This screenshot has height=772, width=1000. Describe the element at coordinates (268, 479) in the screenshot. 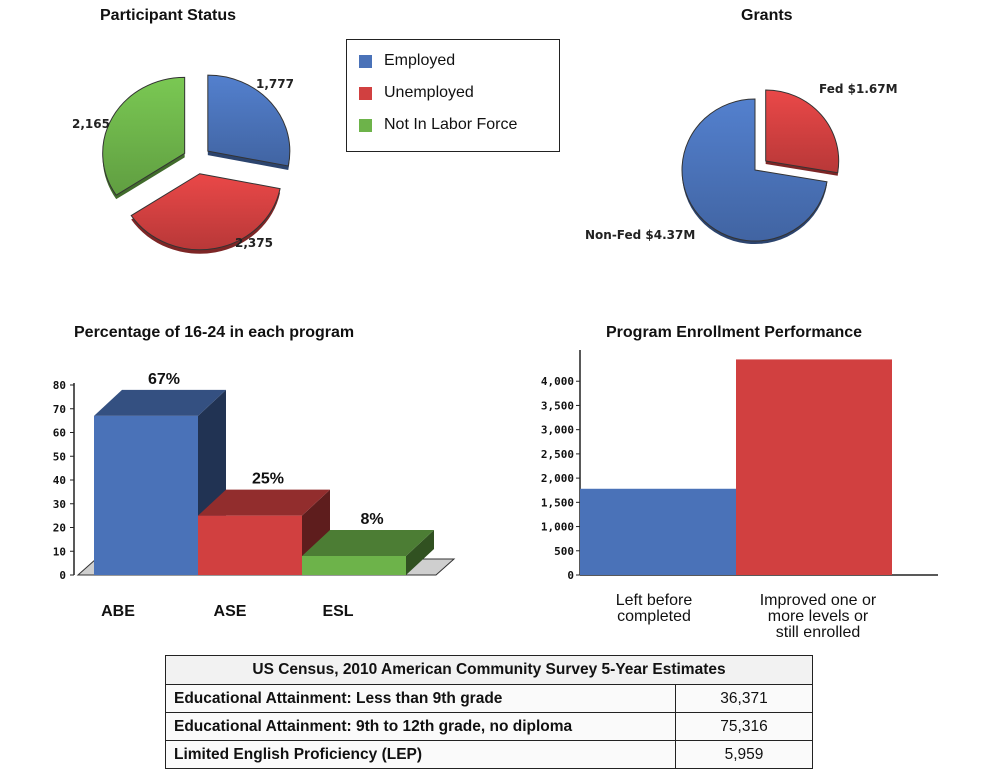

I see `bar-value-label: 25%` at that location.